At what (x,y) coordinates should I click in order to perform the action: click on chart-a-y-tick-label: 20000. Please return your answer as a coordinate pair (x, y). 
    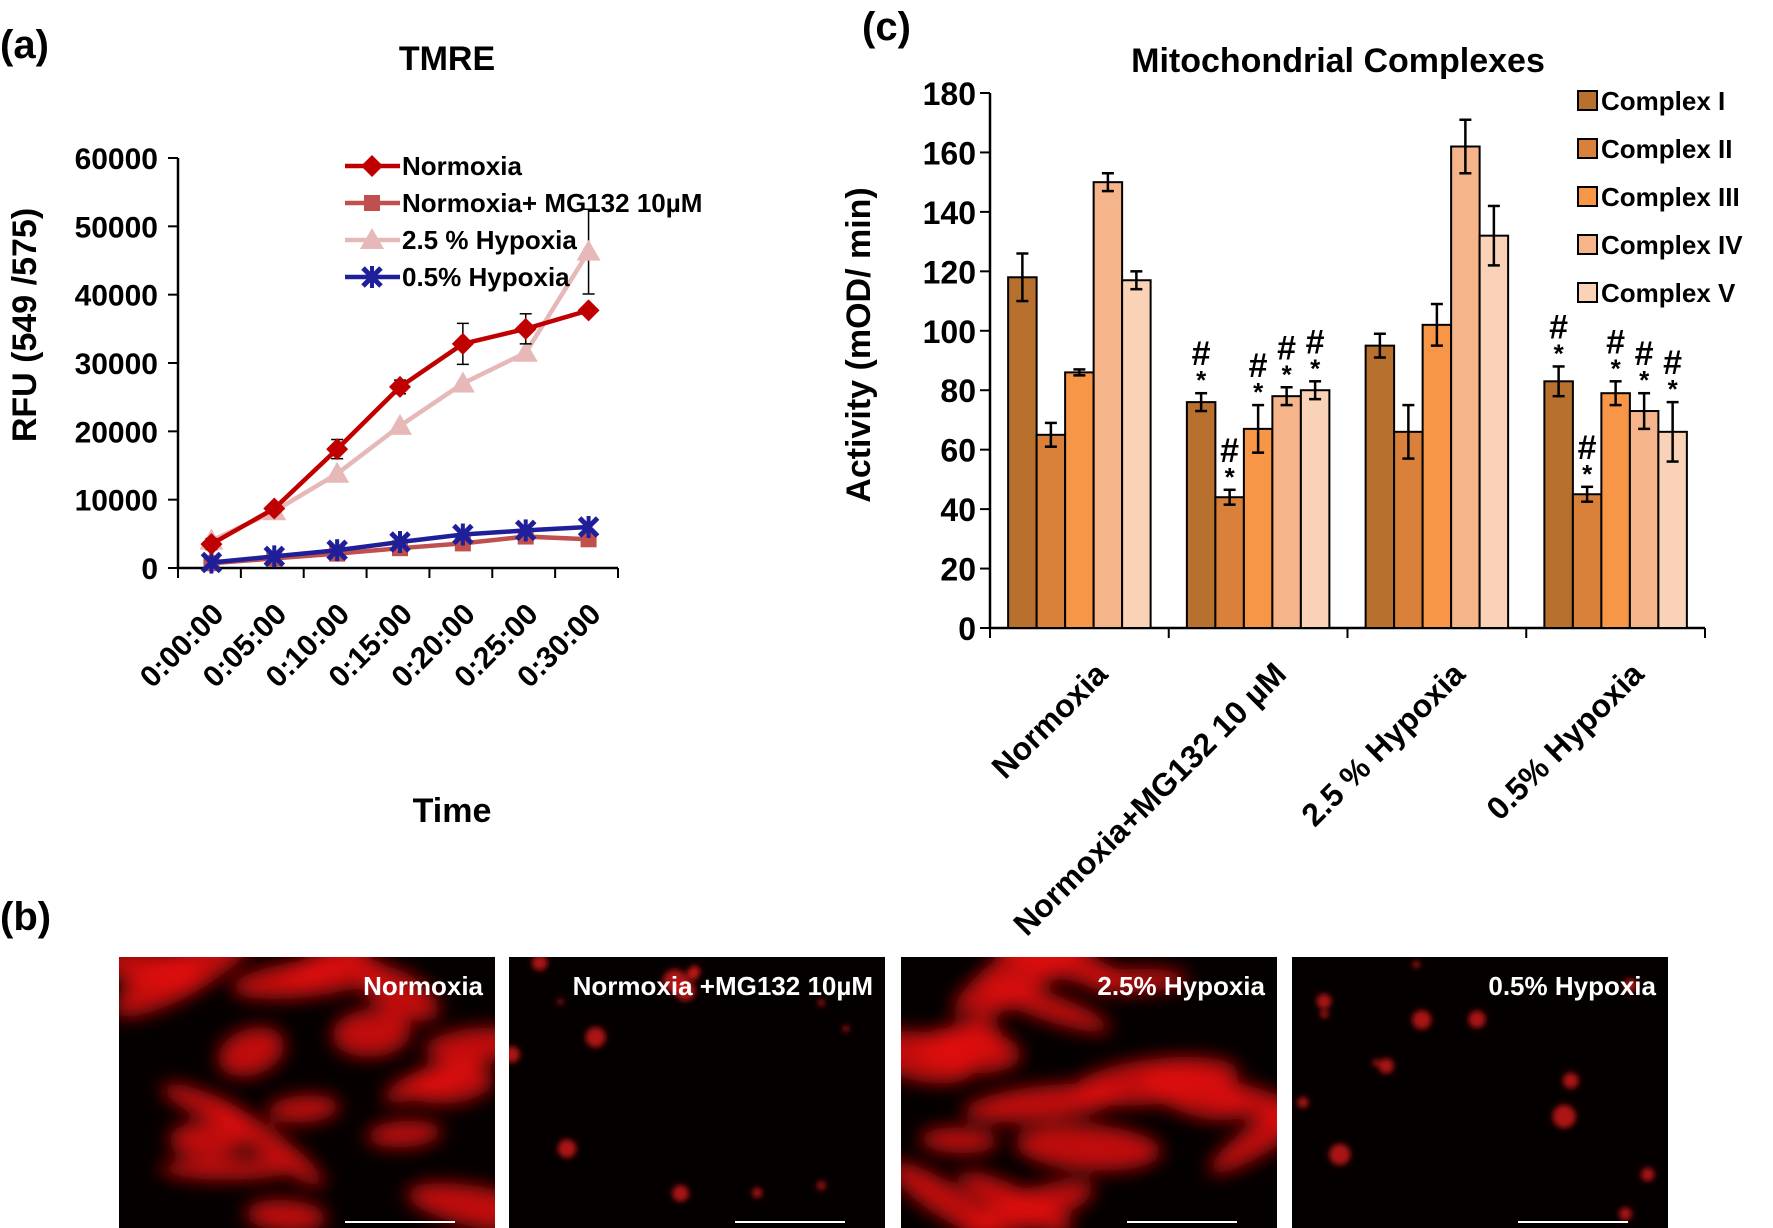
    Looking at the image, I should click on (116, 432).